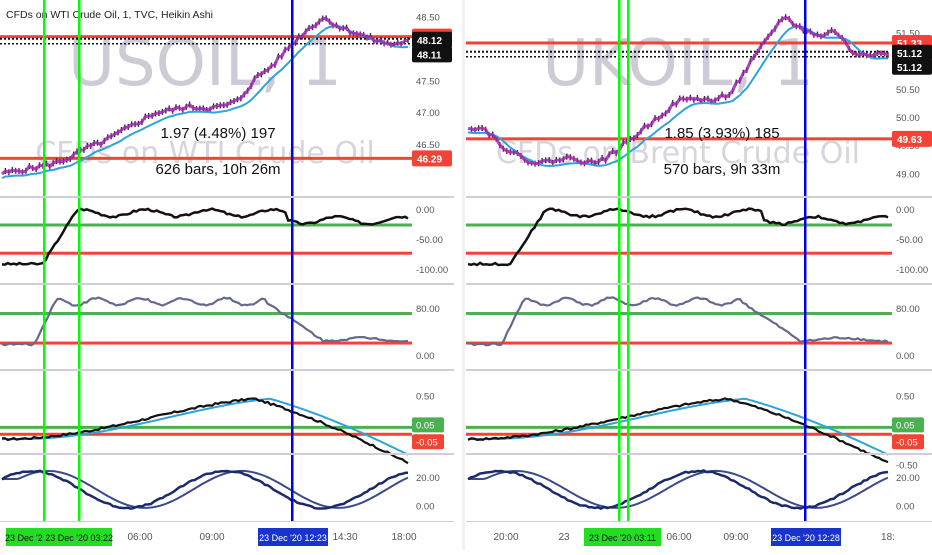 Image resolution: width=932 pixels, height=555 pixels. I want to click on price-tick-label: 48.50, so click(428, 18).